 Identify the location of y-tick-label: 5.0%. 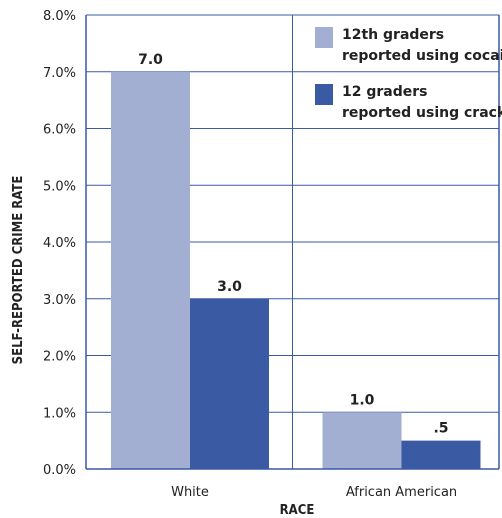
(59, 186).